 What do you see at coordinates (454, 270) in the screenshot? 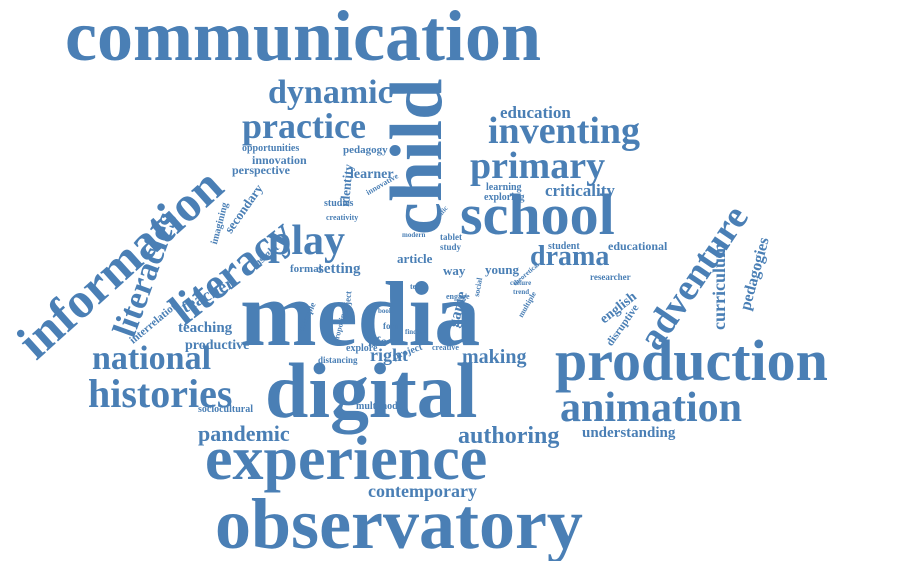
I see `word-way: way` at bounding box center [454, 270].